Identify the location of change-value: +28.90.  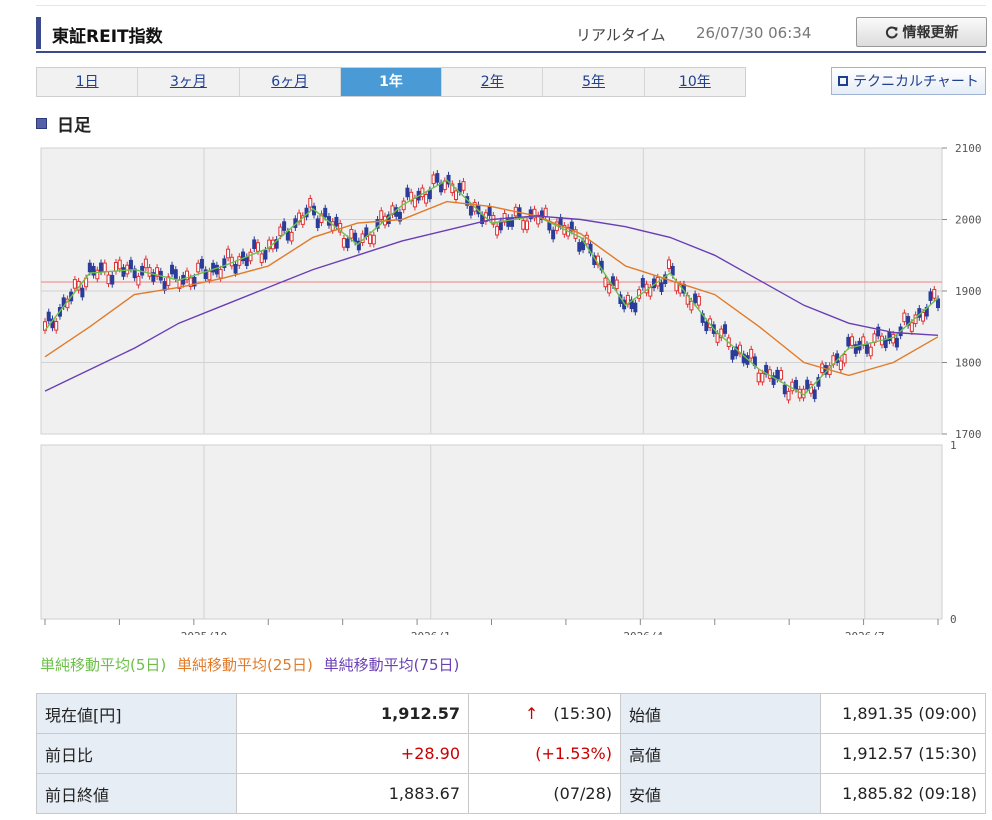
(352, 753).